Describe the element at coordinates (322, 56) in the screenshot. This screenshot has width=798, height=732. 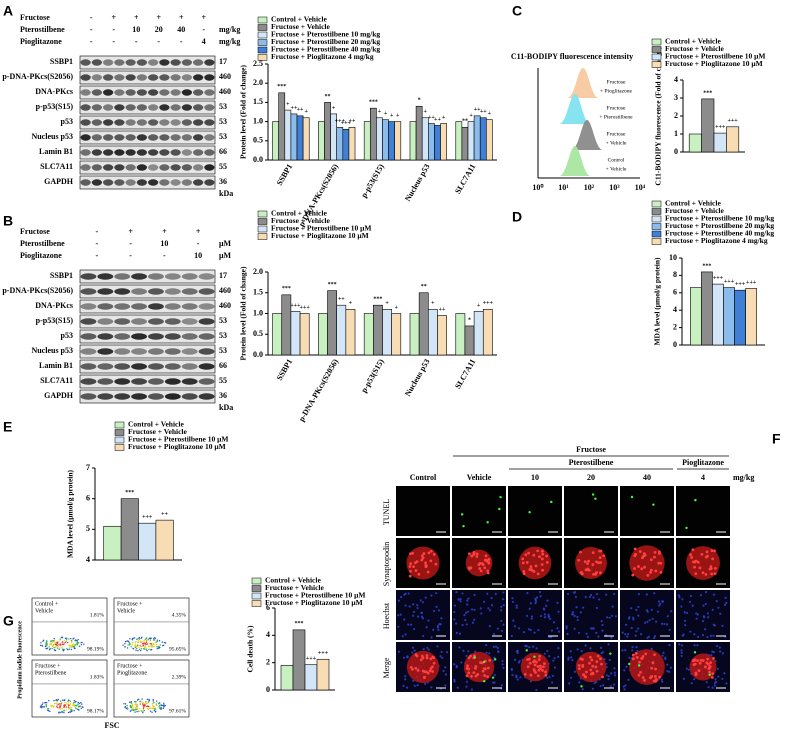
I see `legend-label: Fructose + Pioglitazone 4 mg/kg` at that location.